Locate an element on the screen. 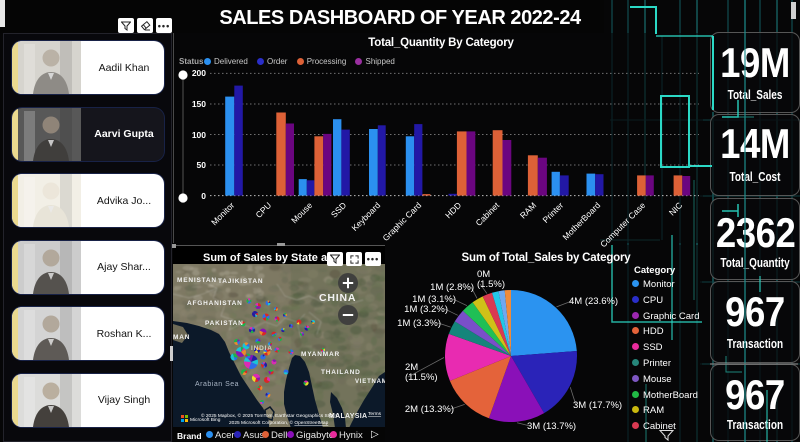 The height and width of the screenshot is (442, 800). svg-text: Terms is located at coordinates (375, 414).